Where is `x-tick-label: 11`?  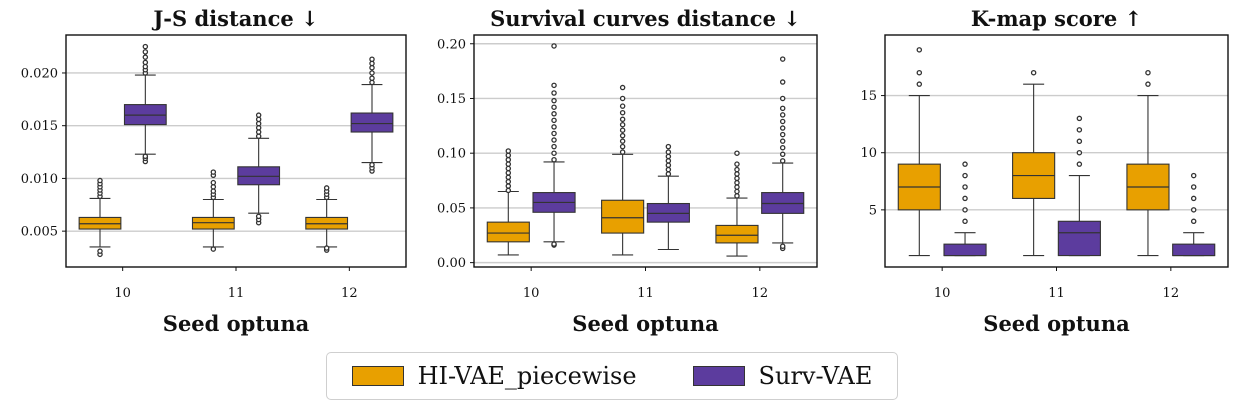 x-tick-label: 11 is located at coordinates (236, 293).